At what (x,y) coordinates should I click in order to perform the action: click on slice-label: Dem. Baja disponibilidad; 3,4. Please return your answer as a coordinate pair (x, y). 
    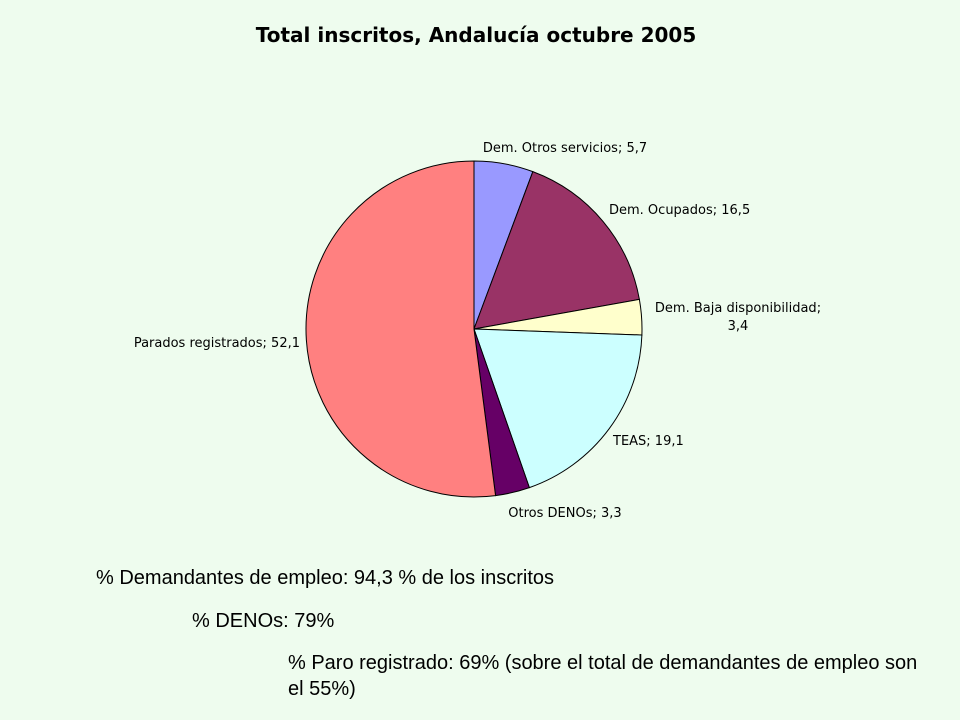
    Looking at the image, I should click on (738, 317).